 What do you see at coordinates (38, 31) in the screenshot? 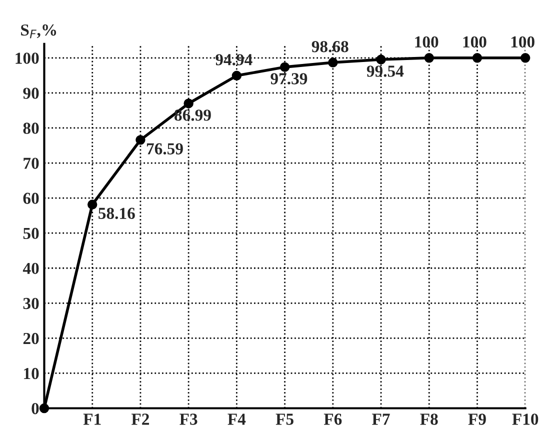
I see `y-axis-title: S$_{F}$,%` at bounding box center [38, 31].